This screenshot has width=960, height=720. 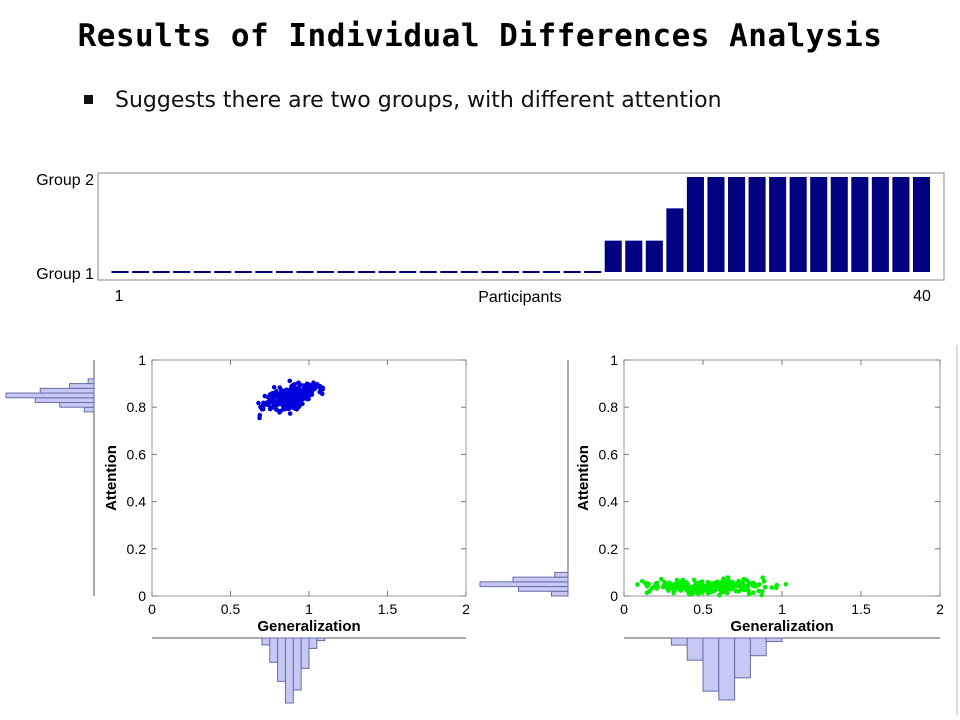 I want to click on y-tick-label: 0.8, so click(x=609, y=407).